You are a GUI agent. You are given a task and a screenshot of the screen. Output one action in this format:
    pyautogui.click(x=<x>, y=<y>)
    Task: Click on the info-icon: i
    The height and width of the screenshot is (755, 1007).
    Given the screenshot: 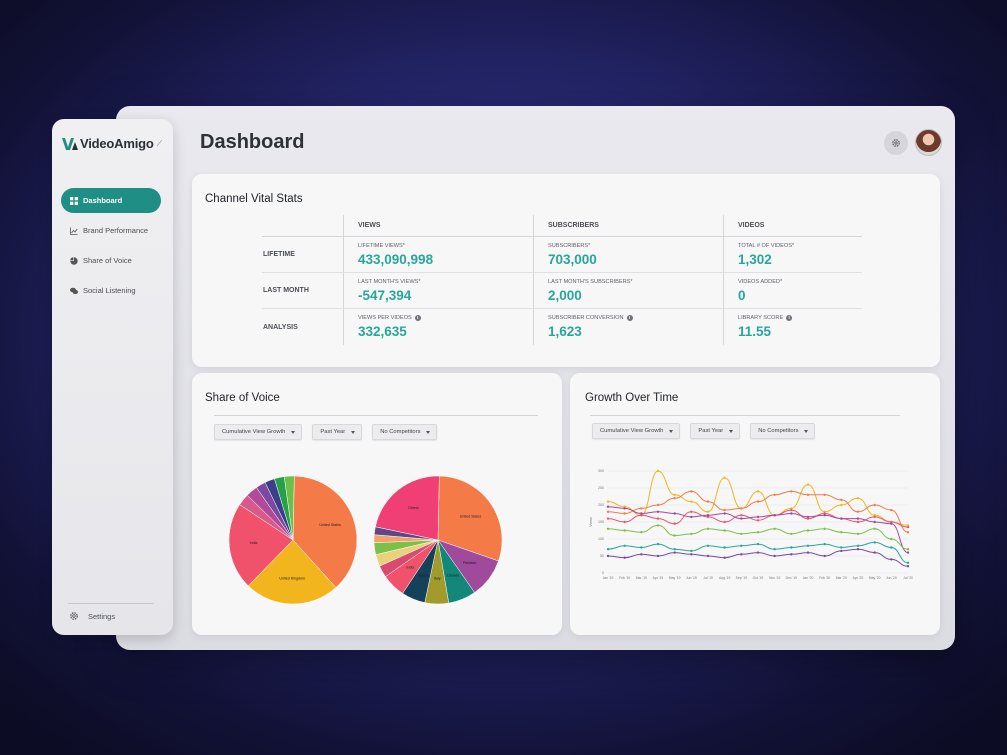 What is the action you would take?
    pyautogui.click(x=417, y=318)
    